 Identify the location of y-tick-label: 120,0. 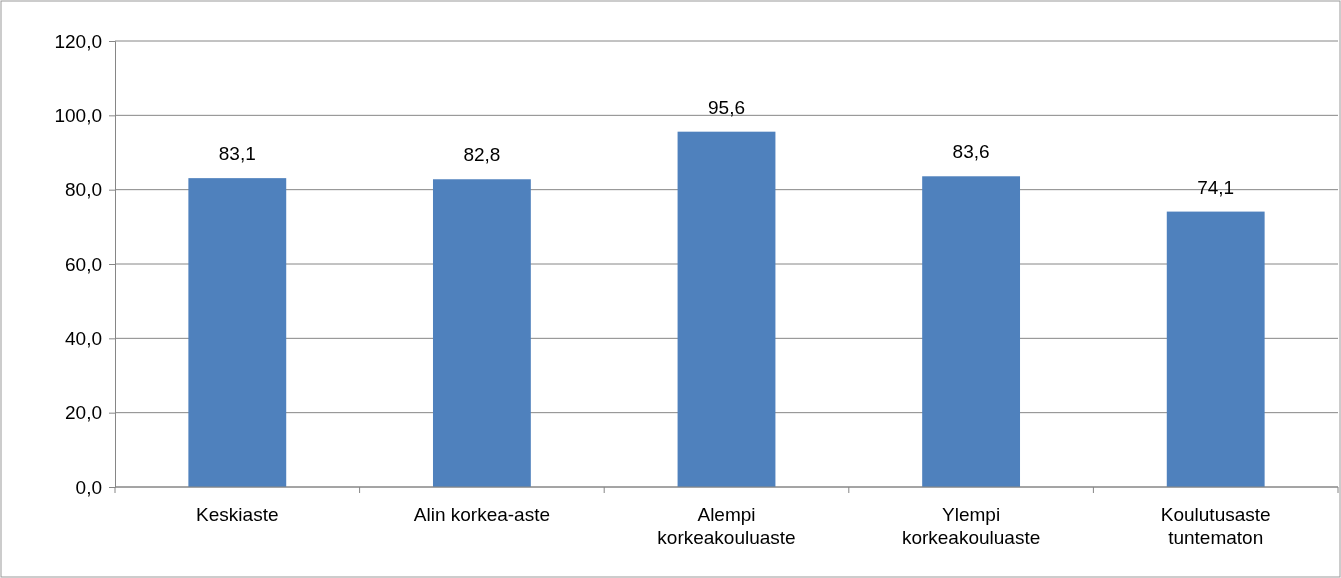
(78, 41).